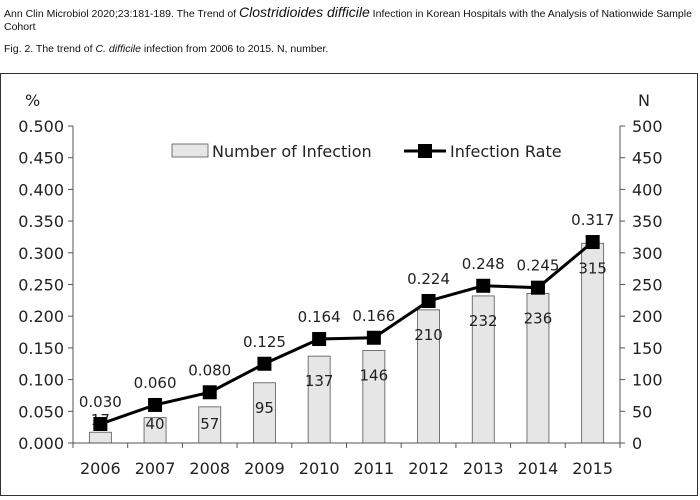 The image size is (700, 500). I want to click on right-tick-label: 350, so click(647, 221).